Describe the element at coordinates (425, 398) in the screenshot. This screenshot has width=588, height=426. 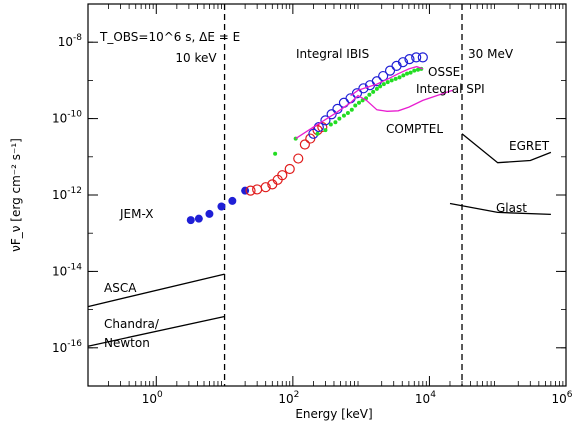
I see `x-tick-label: 10⁴` at that location.